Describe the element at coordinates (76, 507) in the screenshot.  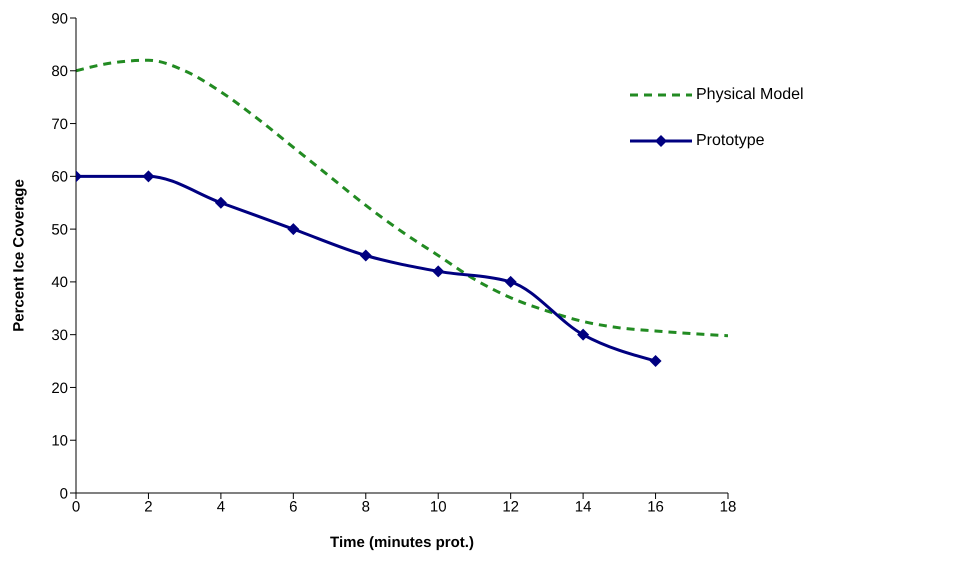
I see `x-tick-label: 0` at that location.